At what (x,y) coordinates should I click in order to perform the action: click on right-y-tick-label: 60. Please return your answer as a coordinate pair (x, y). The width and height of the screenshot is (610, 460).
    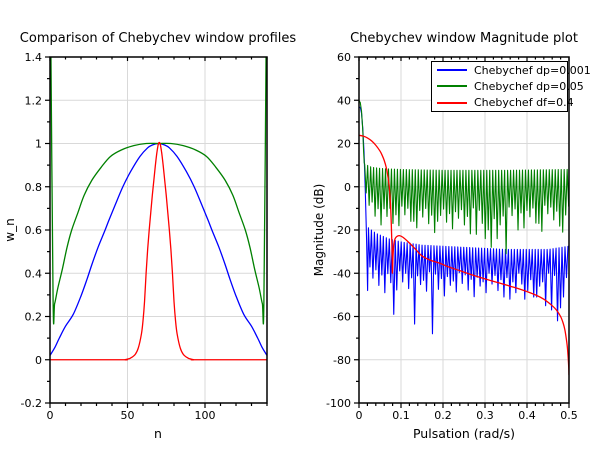
    Looking at the image, I should click on (344, 57).